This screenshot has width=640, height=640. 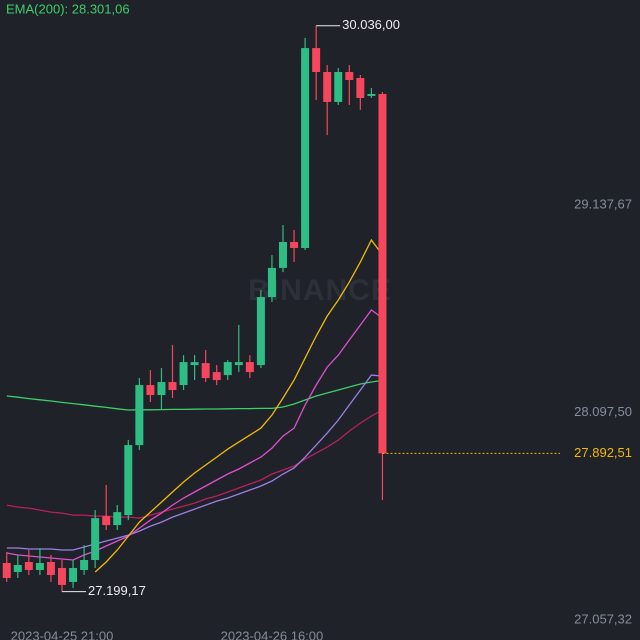 I want to click on min-label: 27.199,17, so click(x=117, y=590).